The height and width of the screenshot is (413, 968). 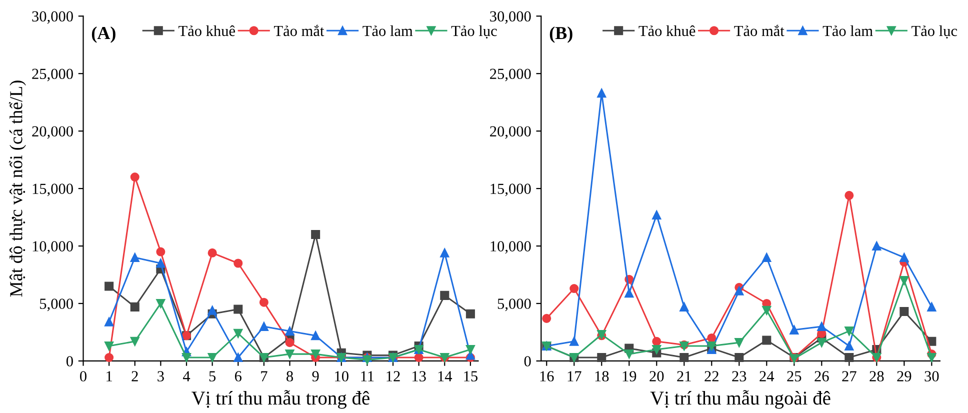 I want to click on x-tick-label: 23, so click(x=739, y=376).